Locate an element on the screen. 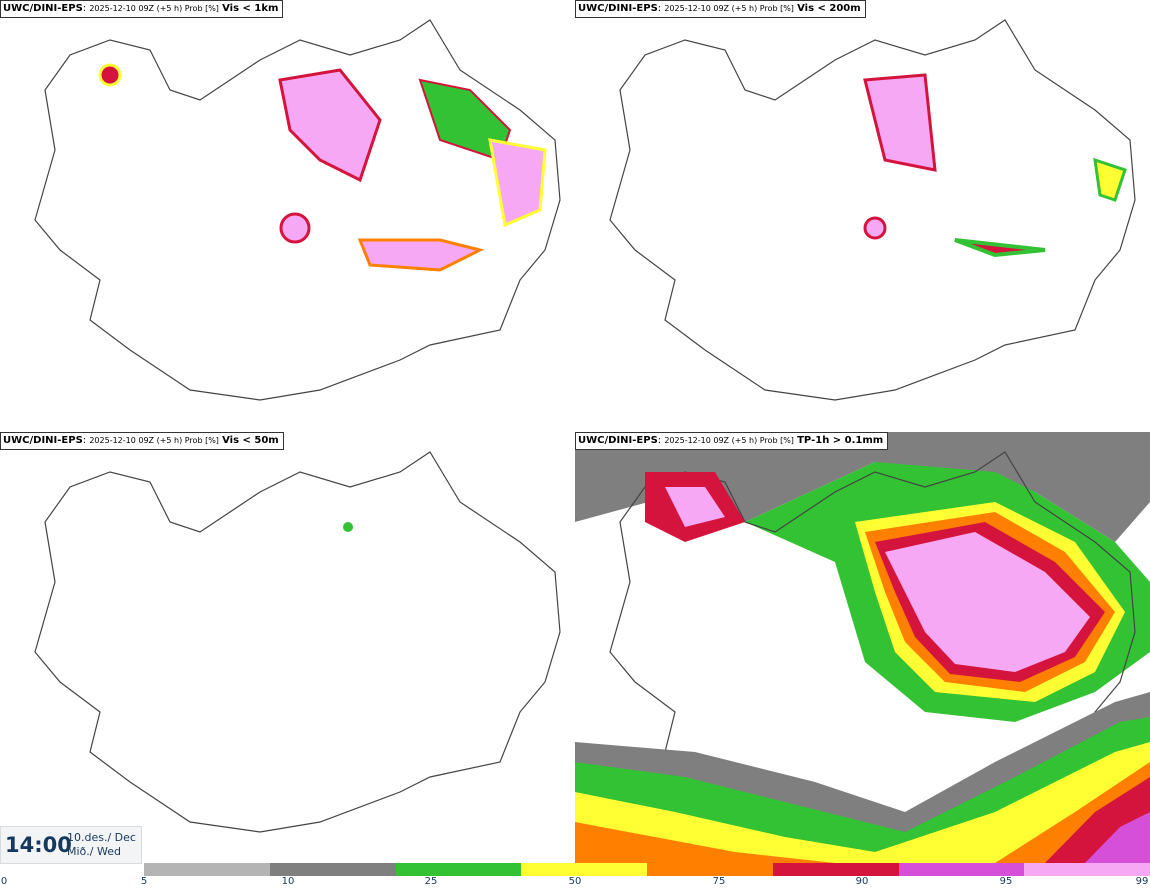  colorbar-tick: 99 is located at coordinates (1142, 881).